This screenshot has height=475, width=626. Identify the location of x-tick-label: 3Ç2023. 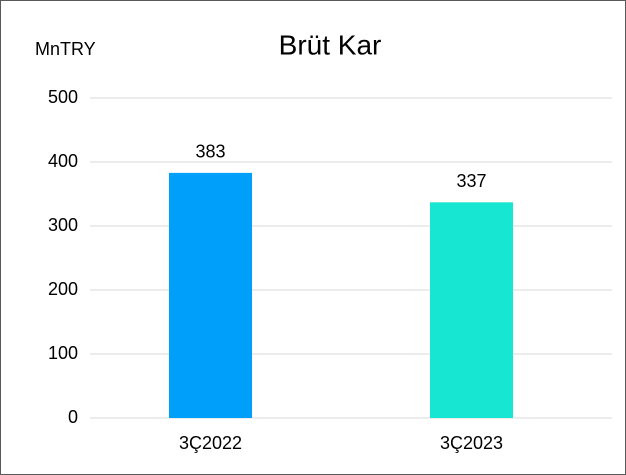
(471, 443).